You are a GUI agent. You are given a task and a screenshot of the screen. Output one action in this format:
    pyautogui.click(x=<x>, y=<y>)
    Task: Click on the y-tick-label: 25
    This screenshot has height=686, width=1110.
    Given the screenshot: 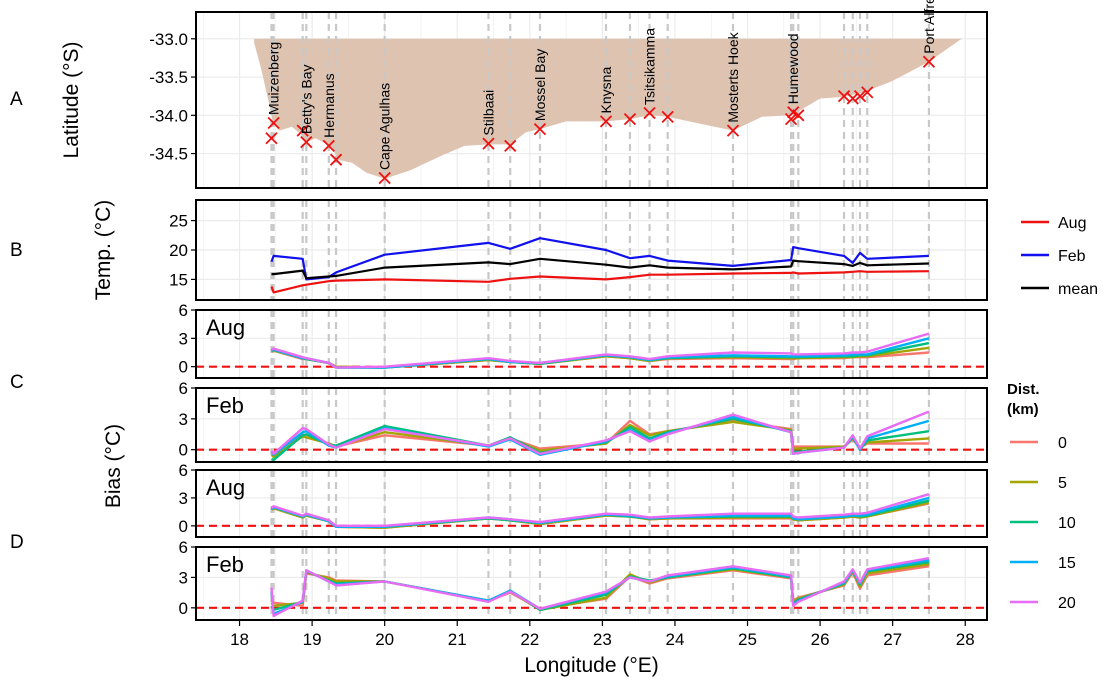 What is the action you would take?
    pyautogui.click(x=178, y=221)
    